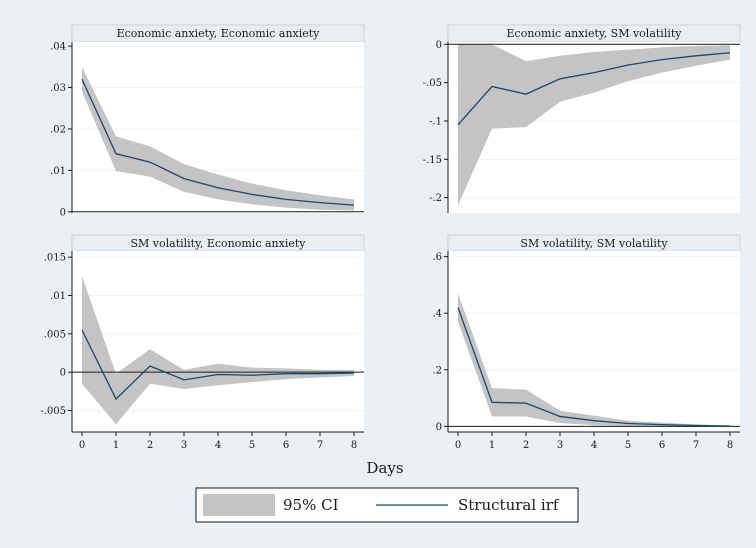 The width and height of the screenshot is (756, 548). I want to click on legend-irf-label: Structural irf, so click(509, 505).